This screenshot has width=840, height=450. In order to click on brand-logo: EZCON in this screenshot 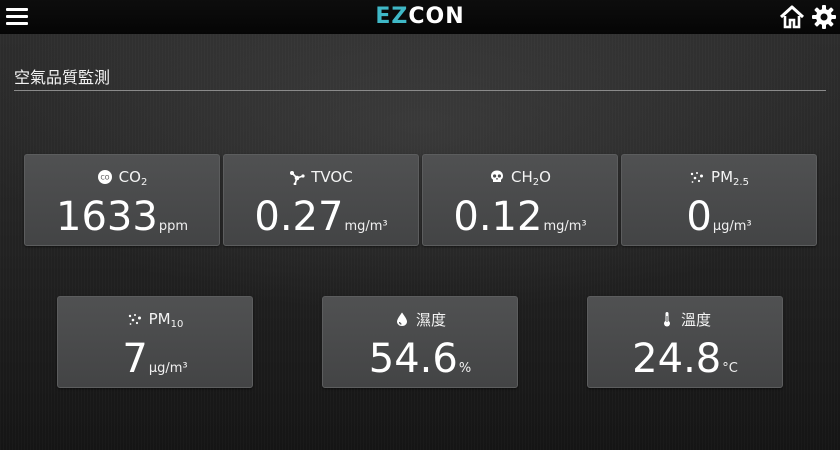, I will do `click(420, 16)`.